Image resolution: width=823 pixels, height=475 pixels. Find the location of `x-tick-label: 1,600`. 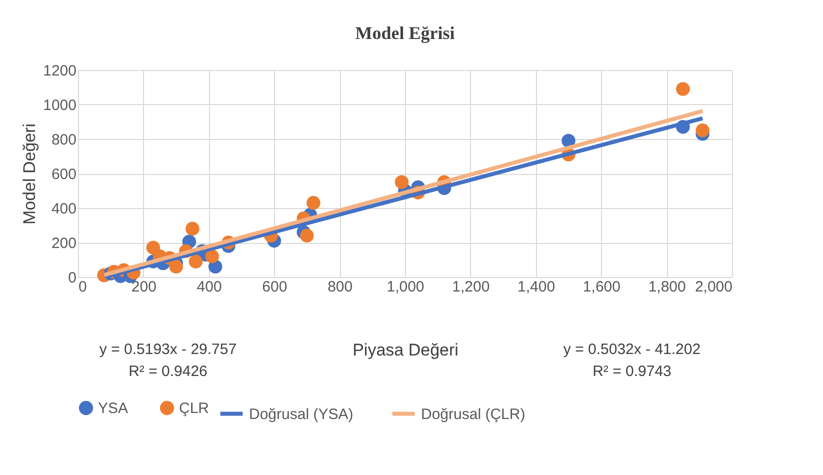

x-tick-label: 1,600 is located at coordinates (601, 287).